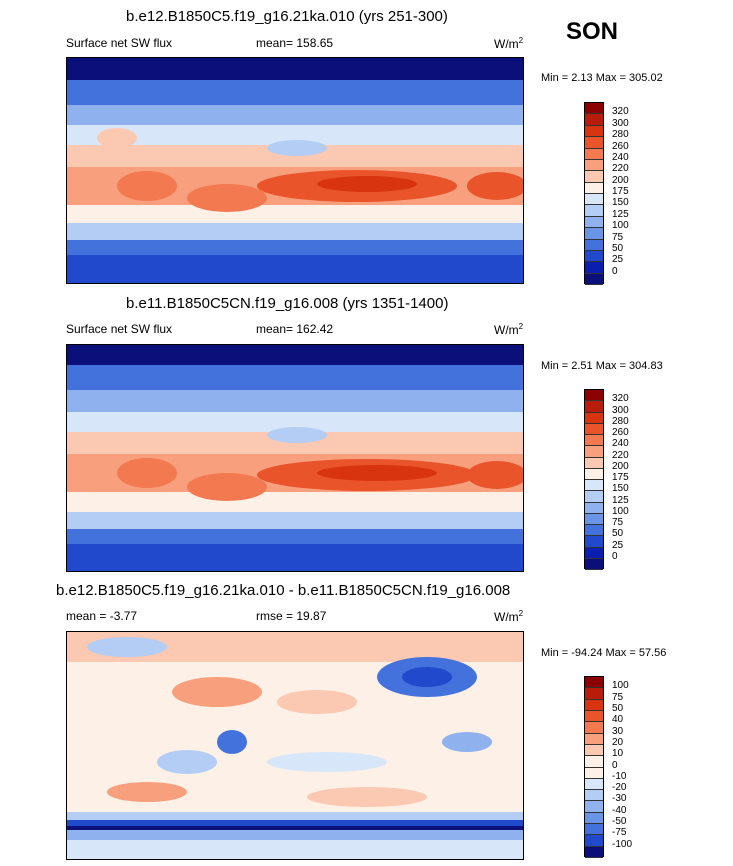 The image size is (733, 866). Describe the element at coordinates (620, 123) in the screenshot. I see `colorbar-tick-label: 300` at that location.